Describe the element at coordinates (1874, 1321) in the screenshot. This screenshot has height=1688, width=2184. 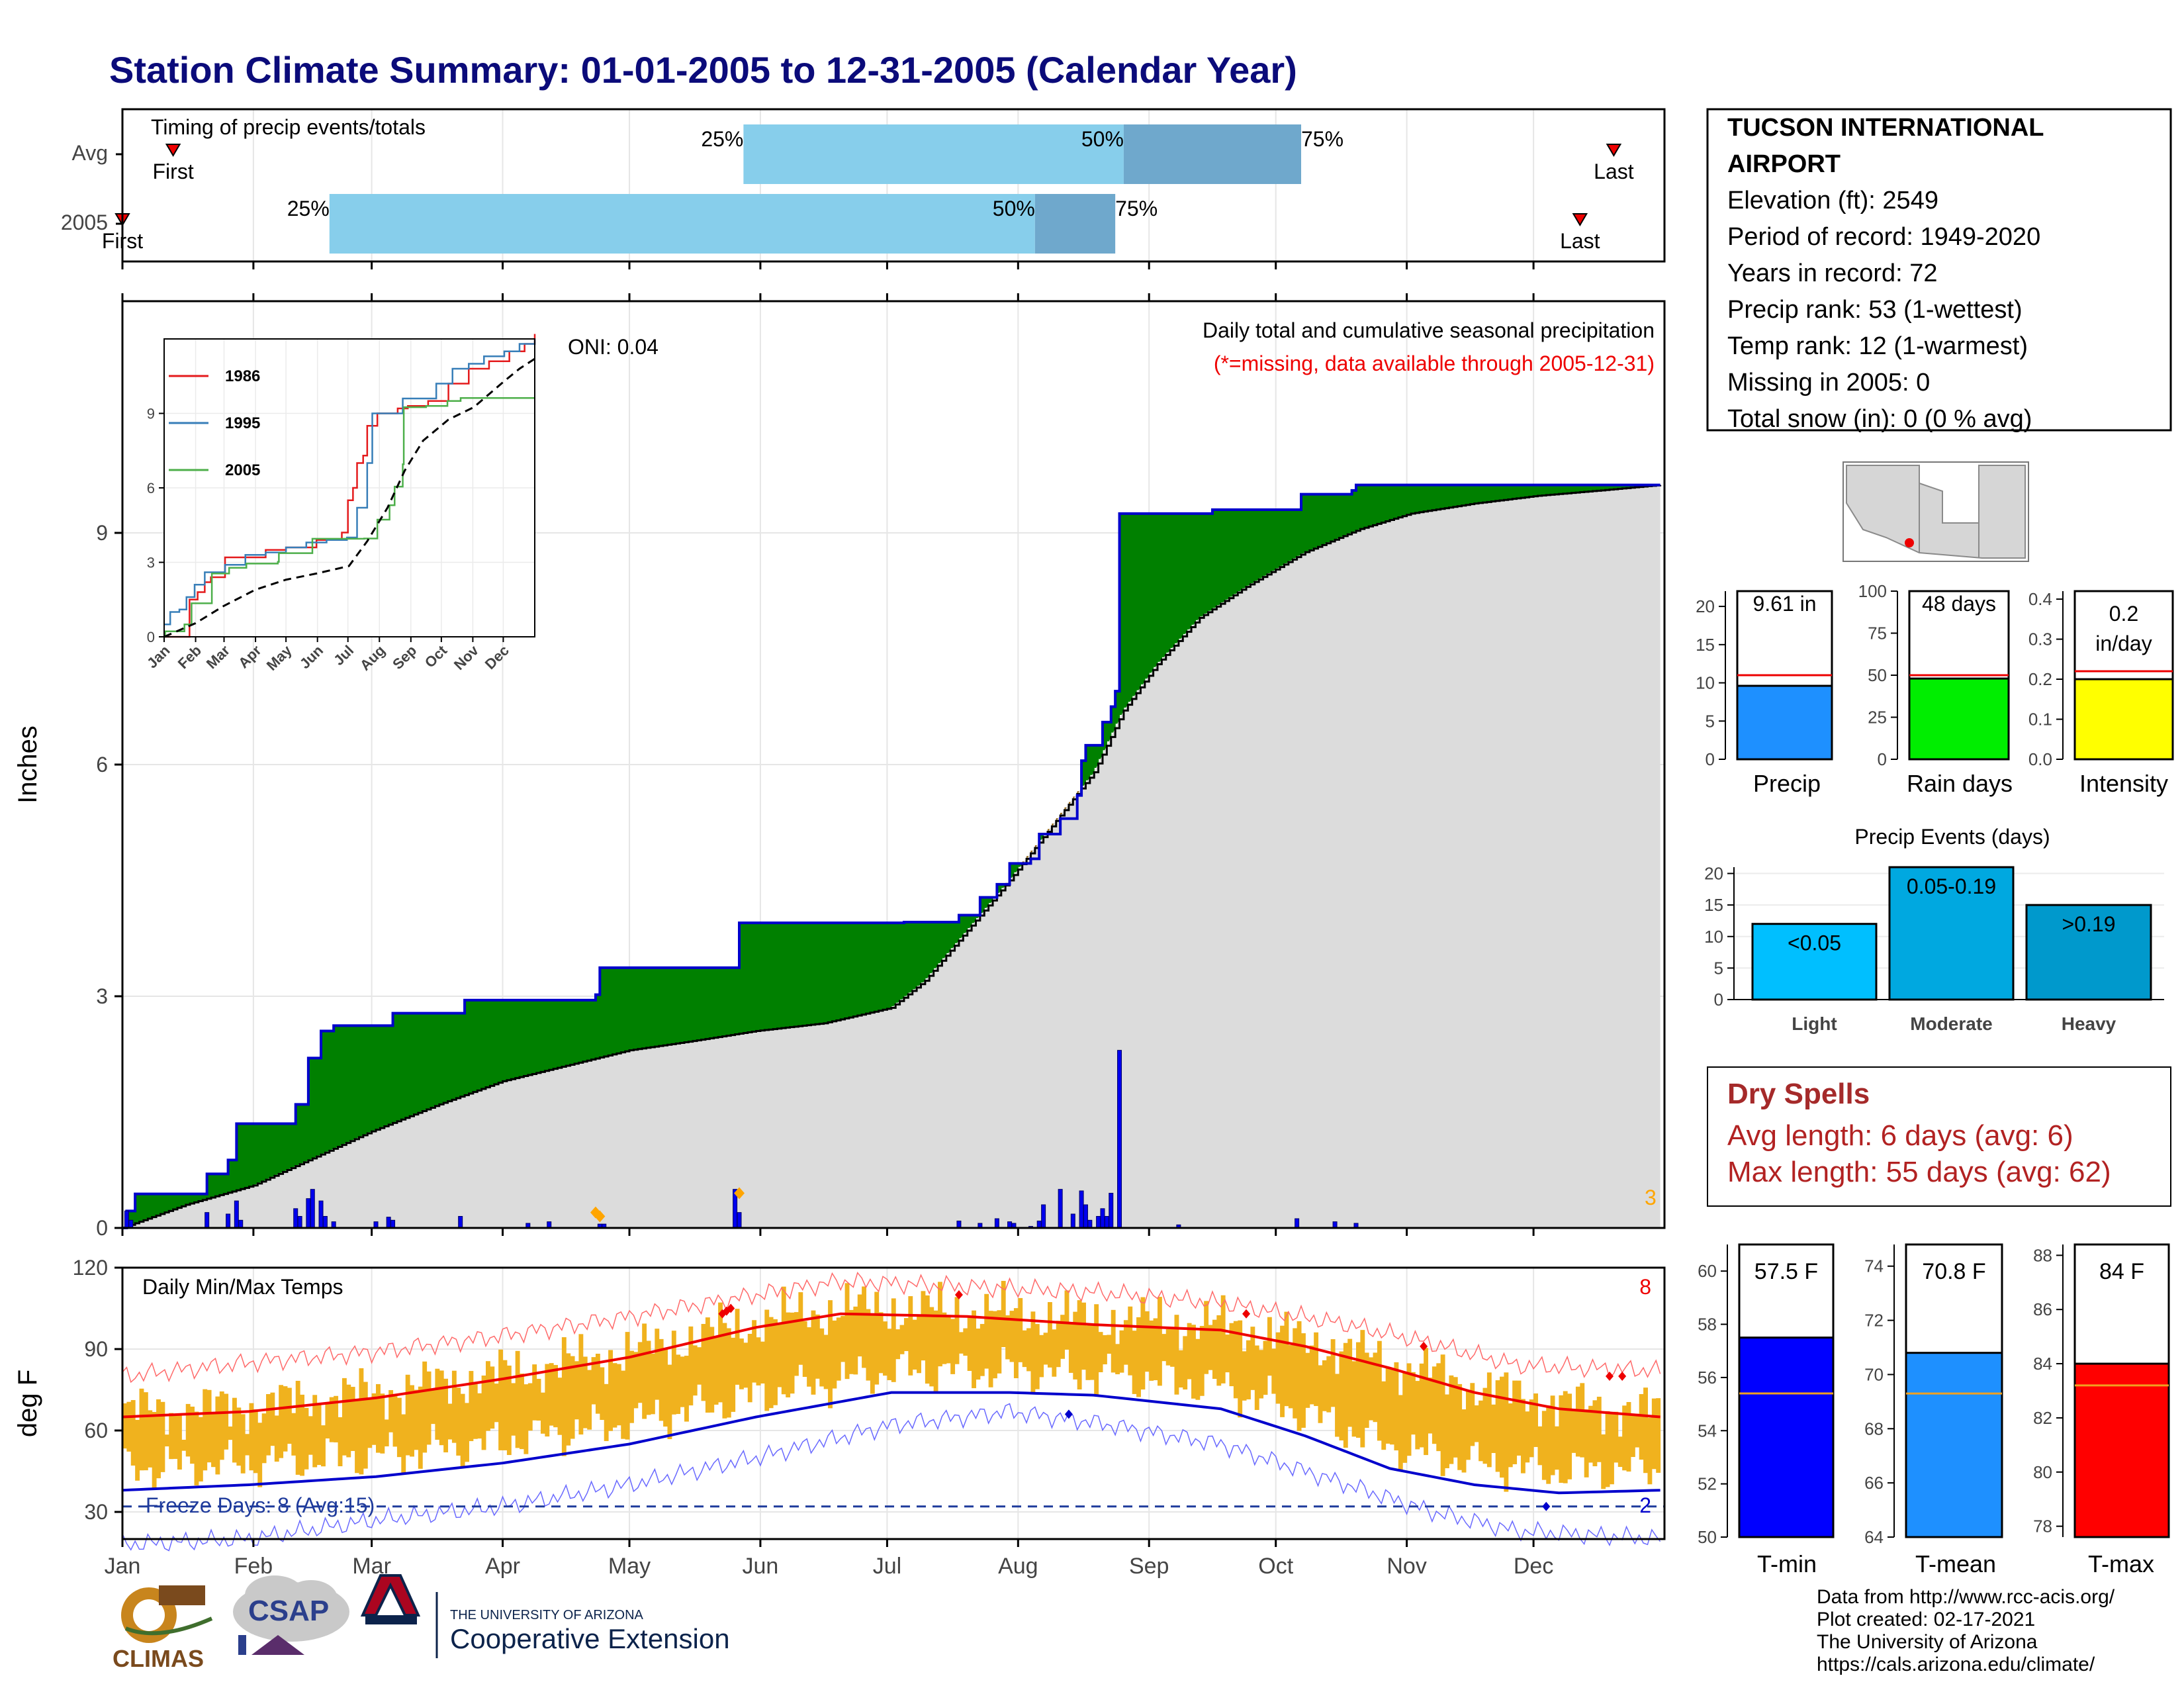
I see `temp-y-tick-label: 72` at that location.